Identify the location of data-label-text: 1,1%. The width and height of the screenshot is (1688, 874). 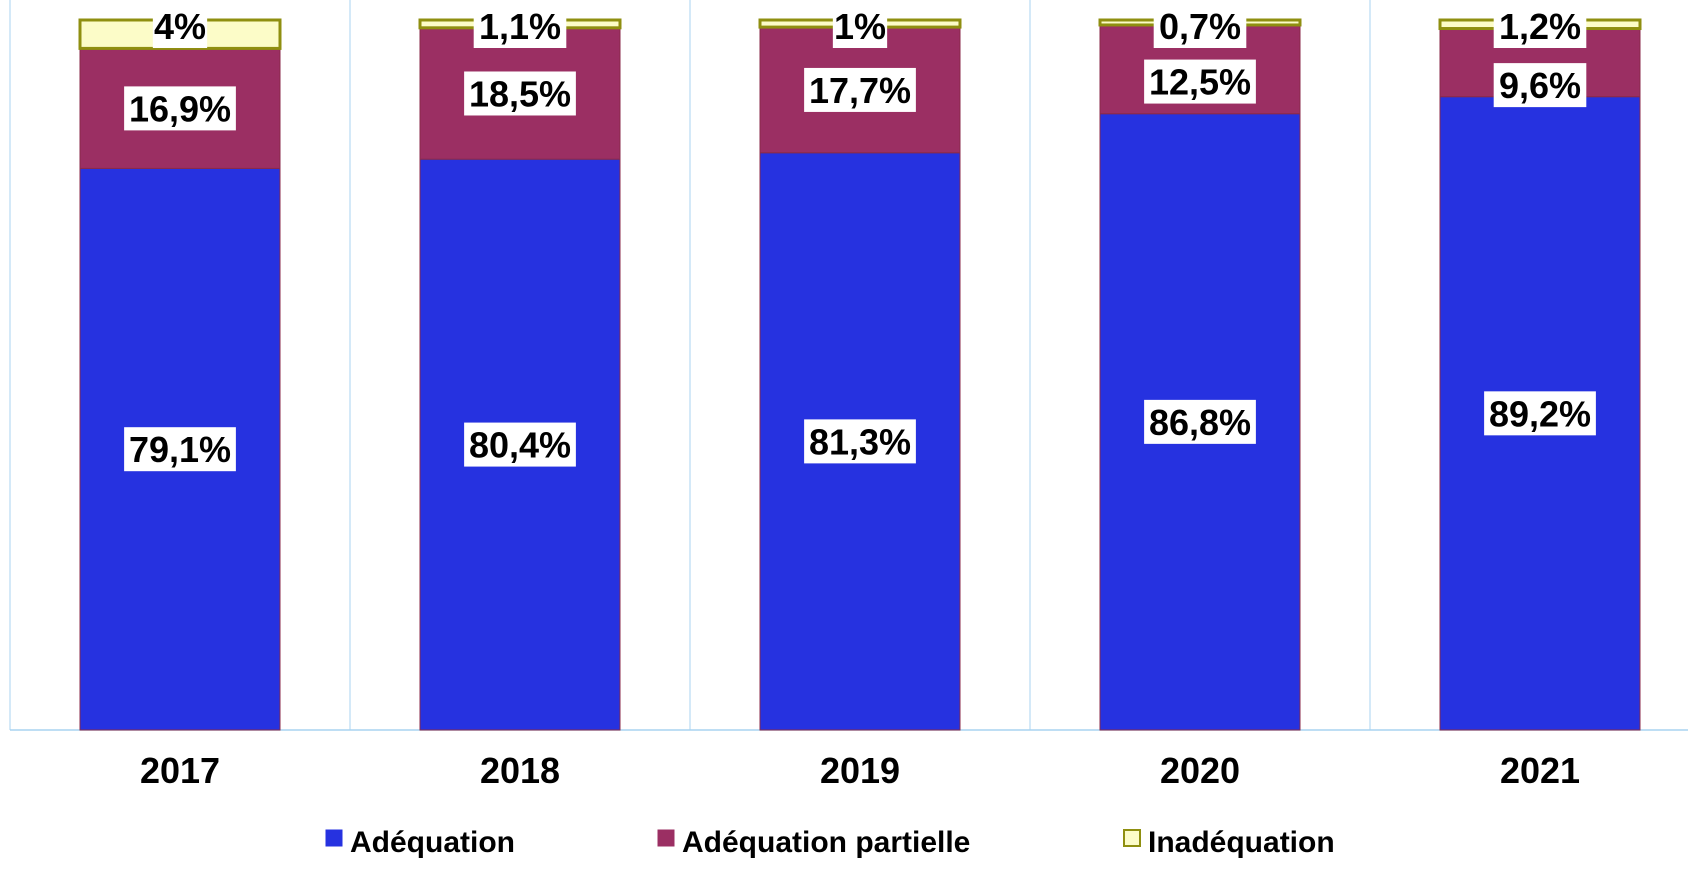
(520, 26).